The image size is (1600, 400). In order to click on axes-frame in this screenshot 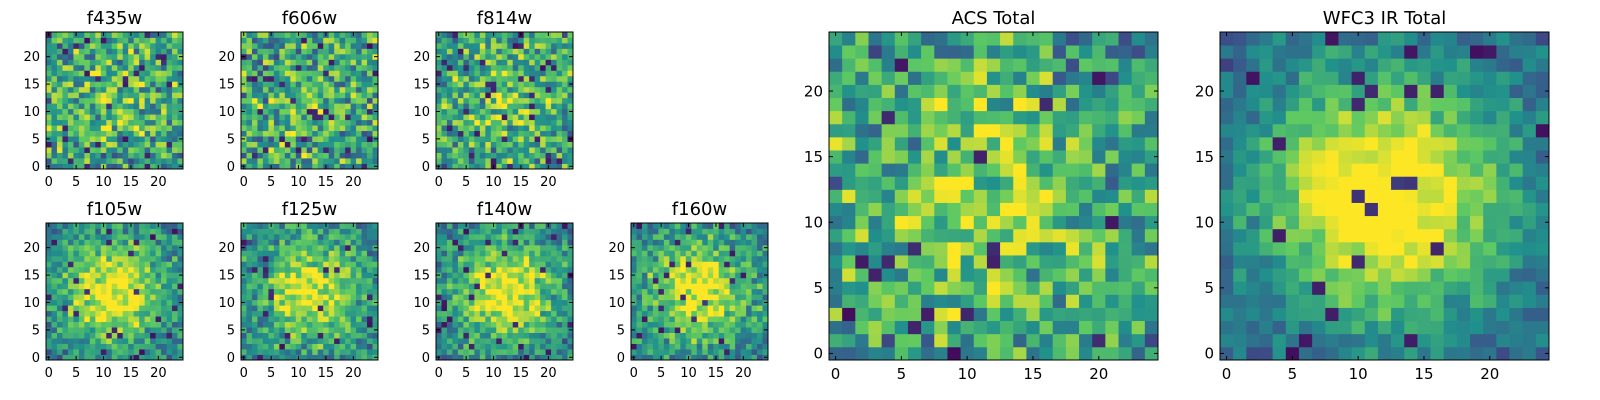, I will do `click(114, 100)`.